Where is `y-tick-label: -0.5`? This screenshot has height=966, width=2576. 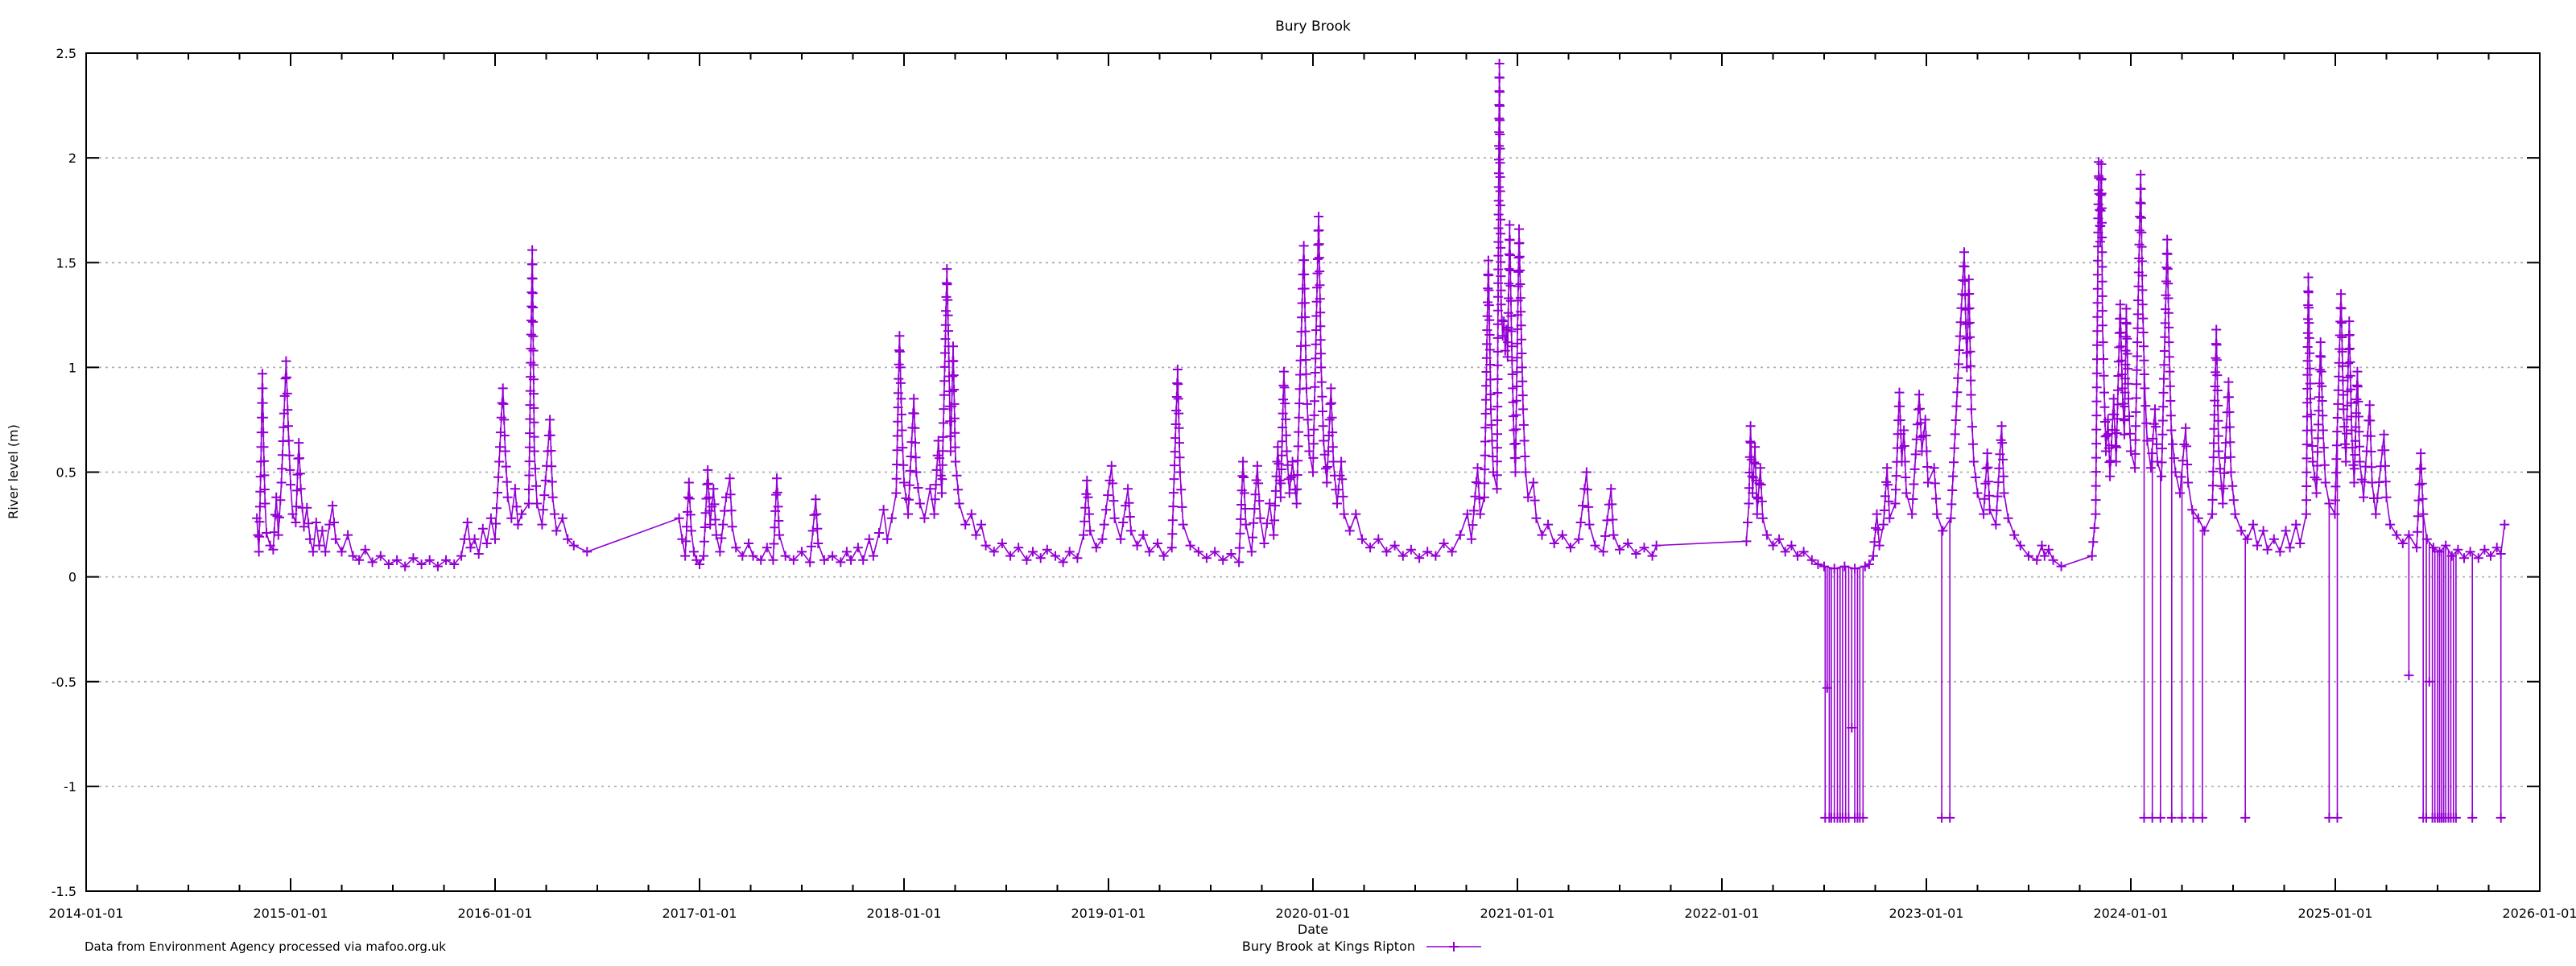
y-tick-label: -0.5 is located at coordinates (64, 682).